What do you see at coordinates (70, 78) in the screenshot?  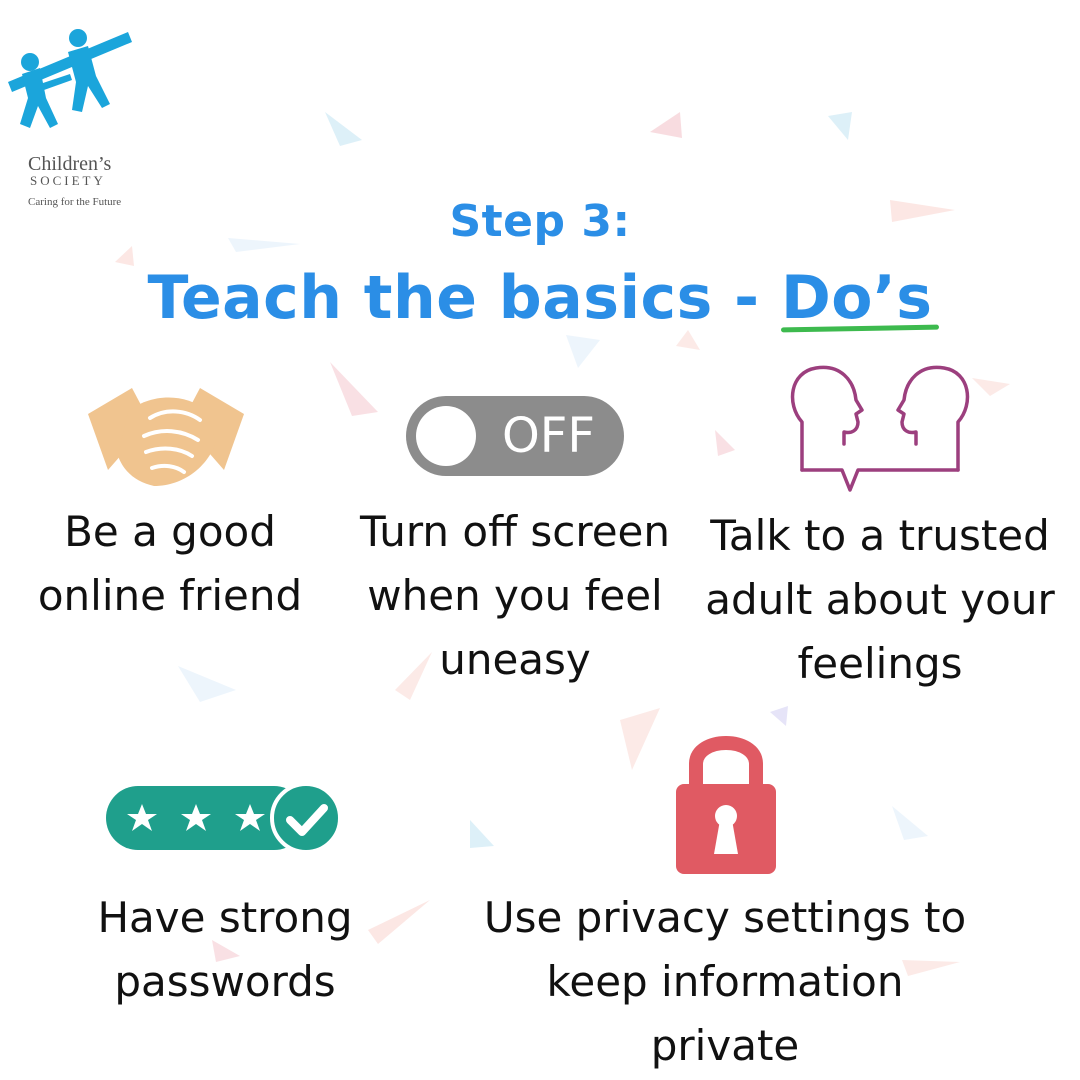 I see `children-figures-icon` at bounding box center [70, 78].